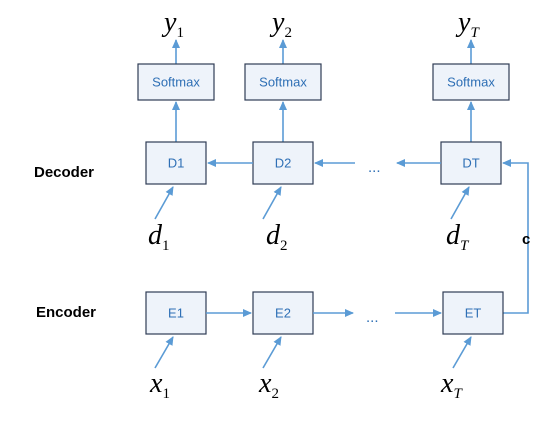  I want to click on decoder-label: Decoder, so click(64, 172).